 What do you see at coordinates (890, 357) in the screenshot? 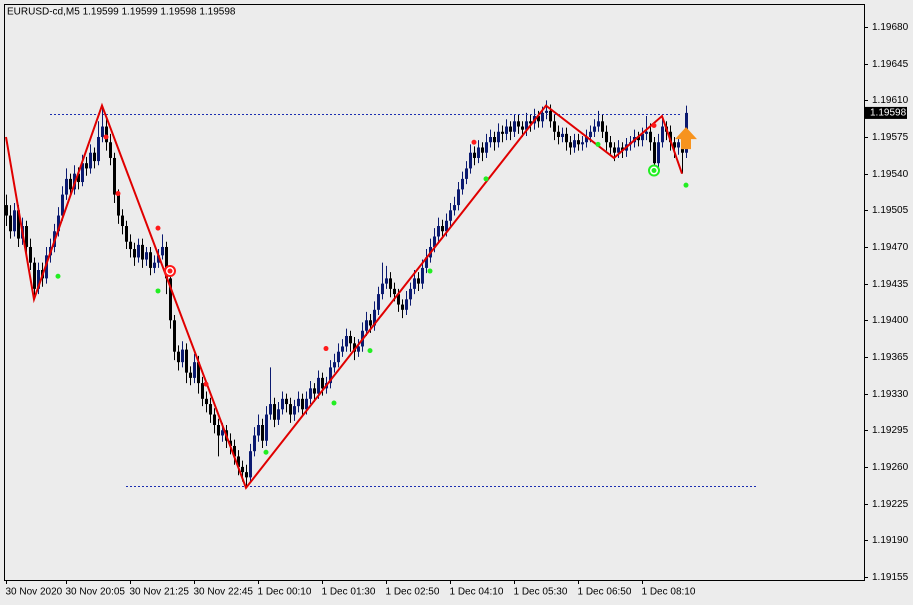
I see `y-tick-label: 1.19365` at bounding box center [890, 357].